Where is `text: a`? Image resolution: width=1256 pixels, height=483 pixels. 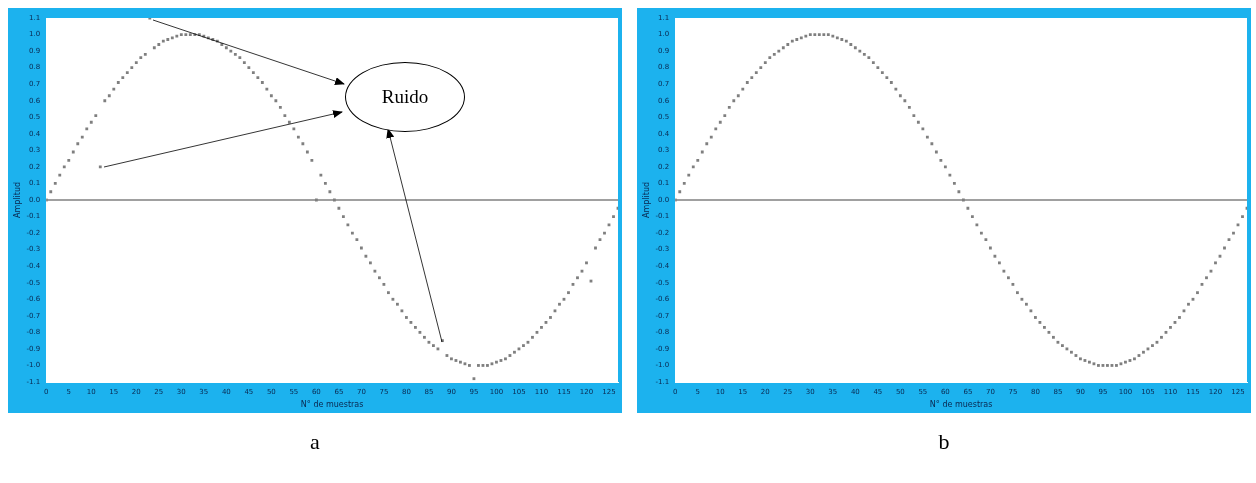
text: a is located at coordinates (315, 442).